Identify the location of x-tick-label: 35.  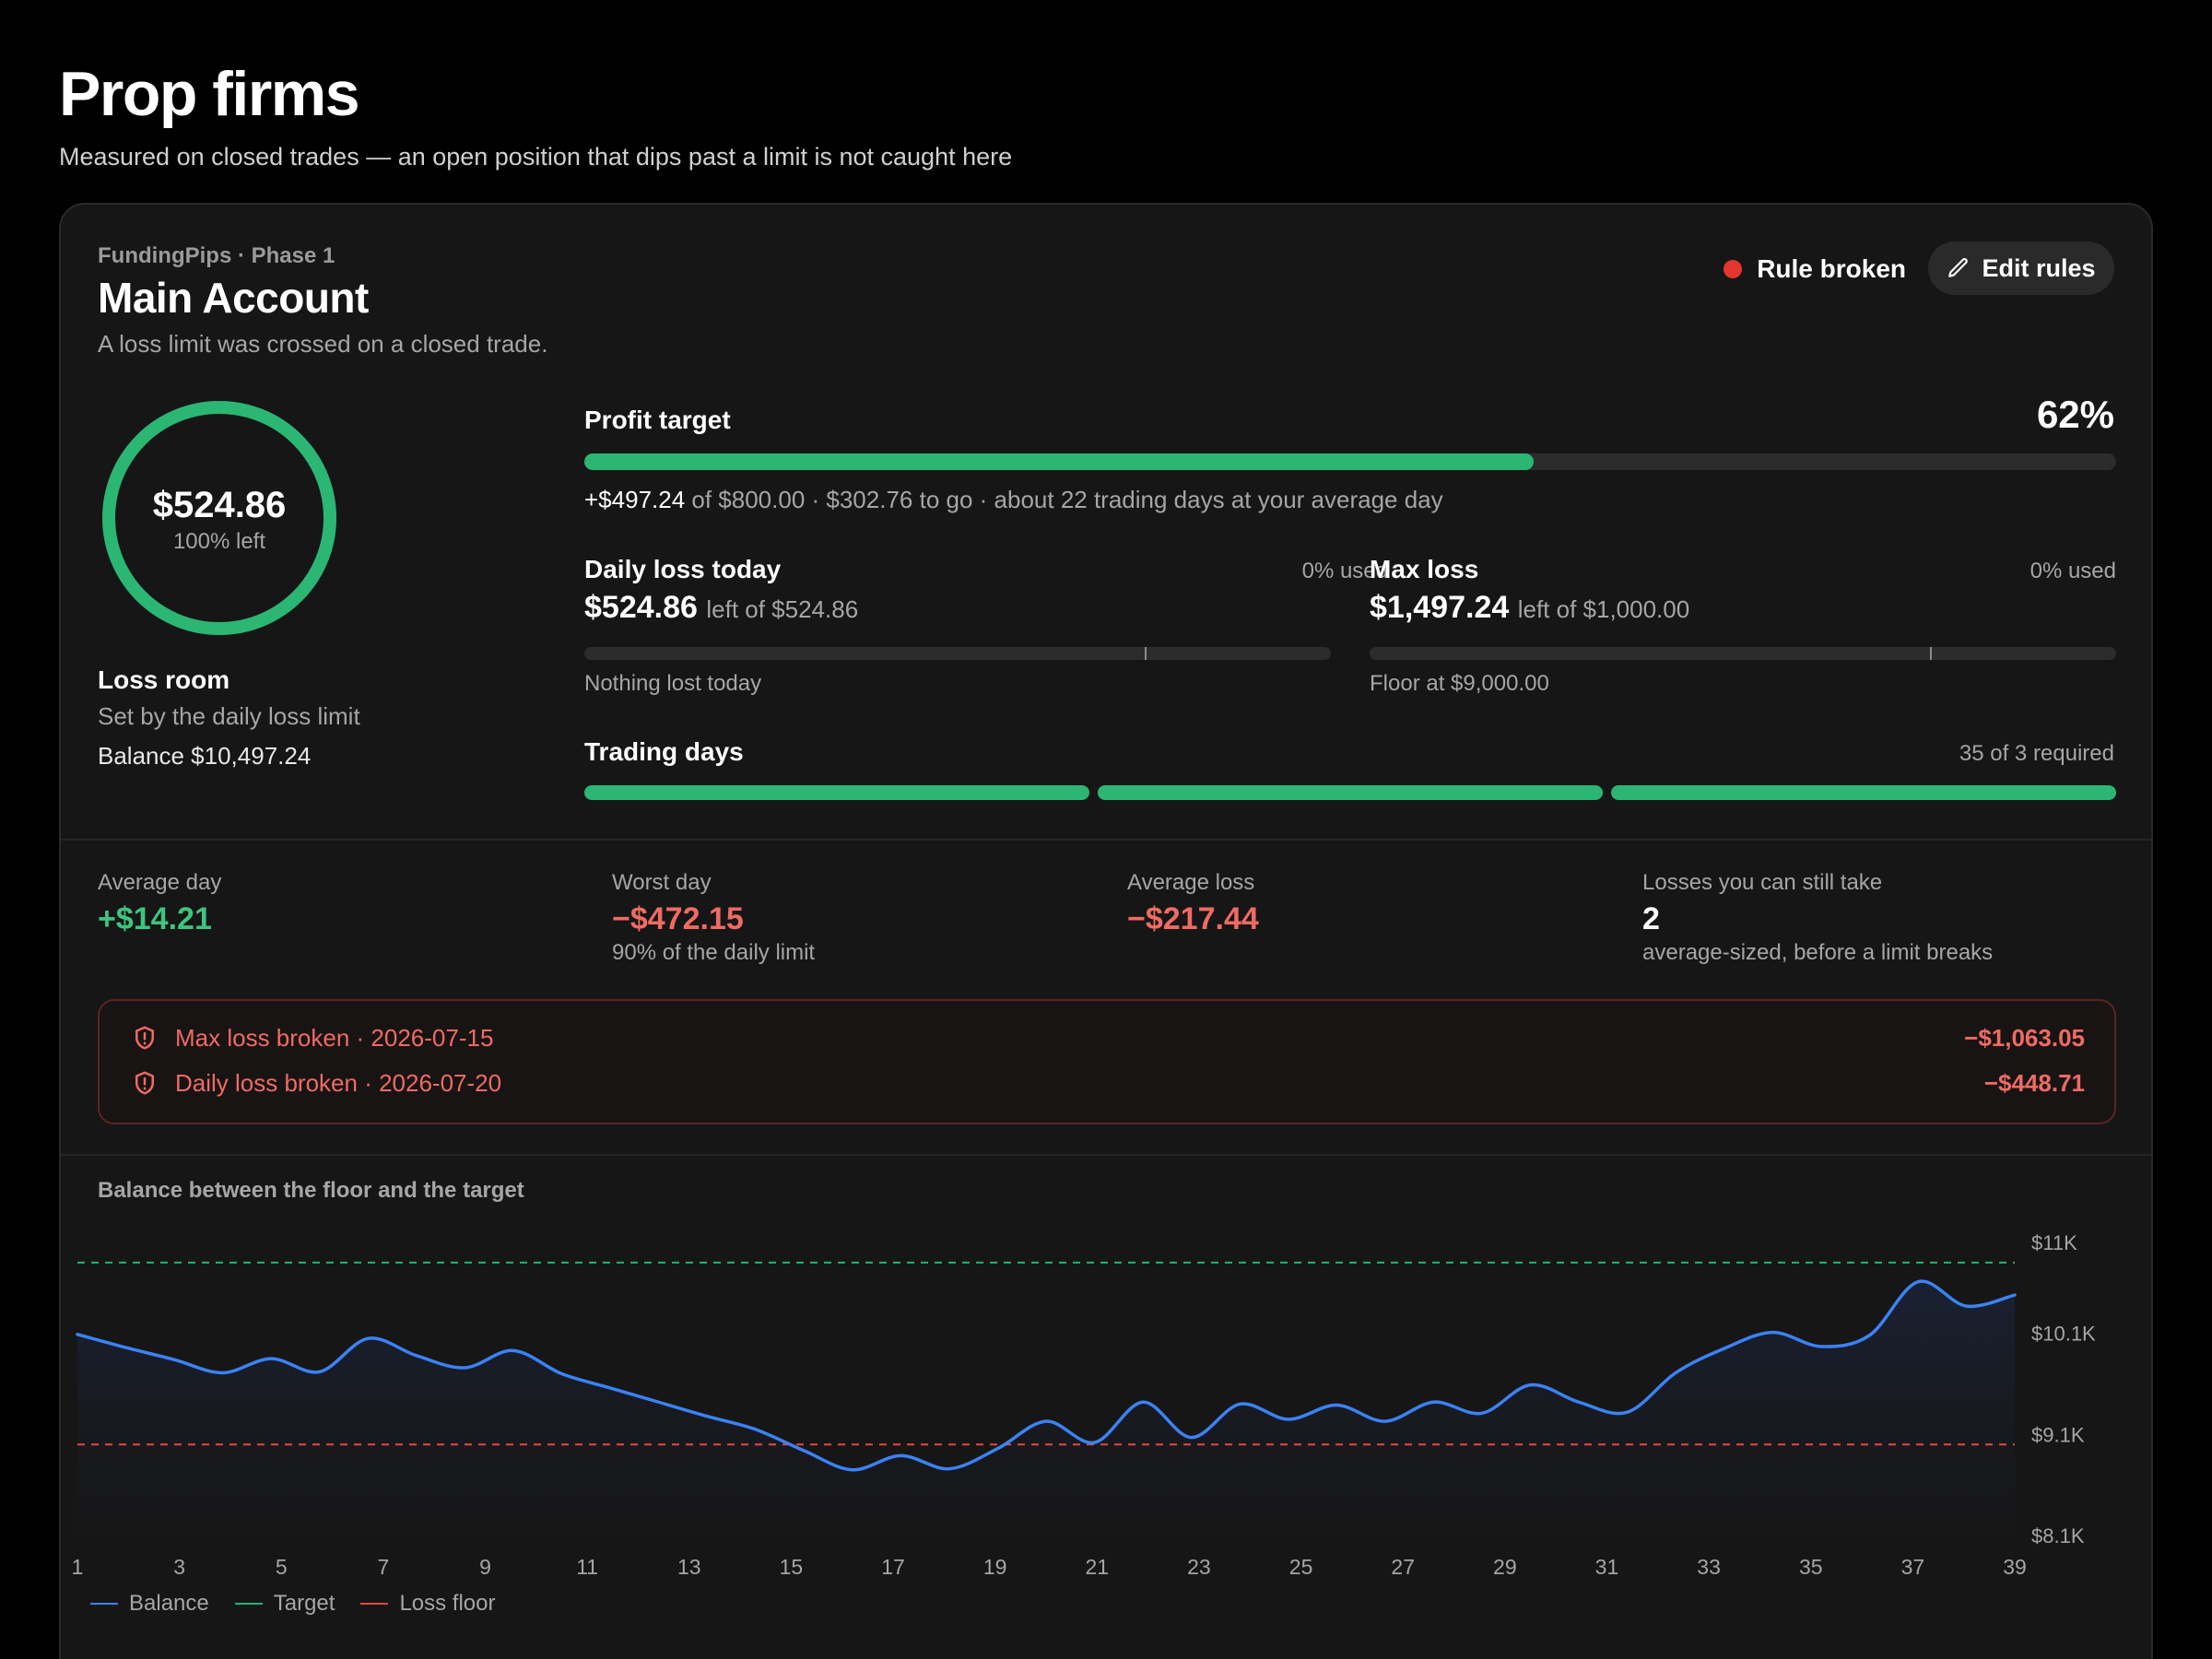
(1811, 1567).